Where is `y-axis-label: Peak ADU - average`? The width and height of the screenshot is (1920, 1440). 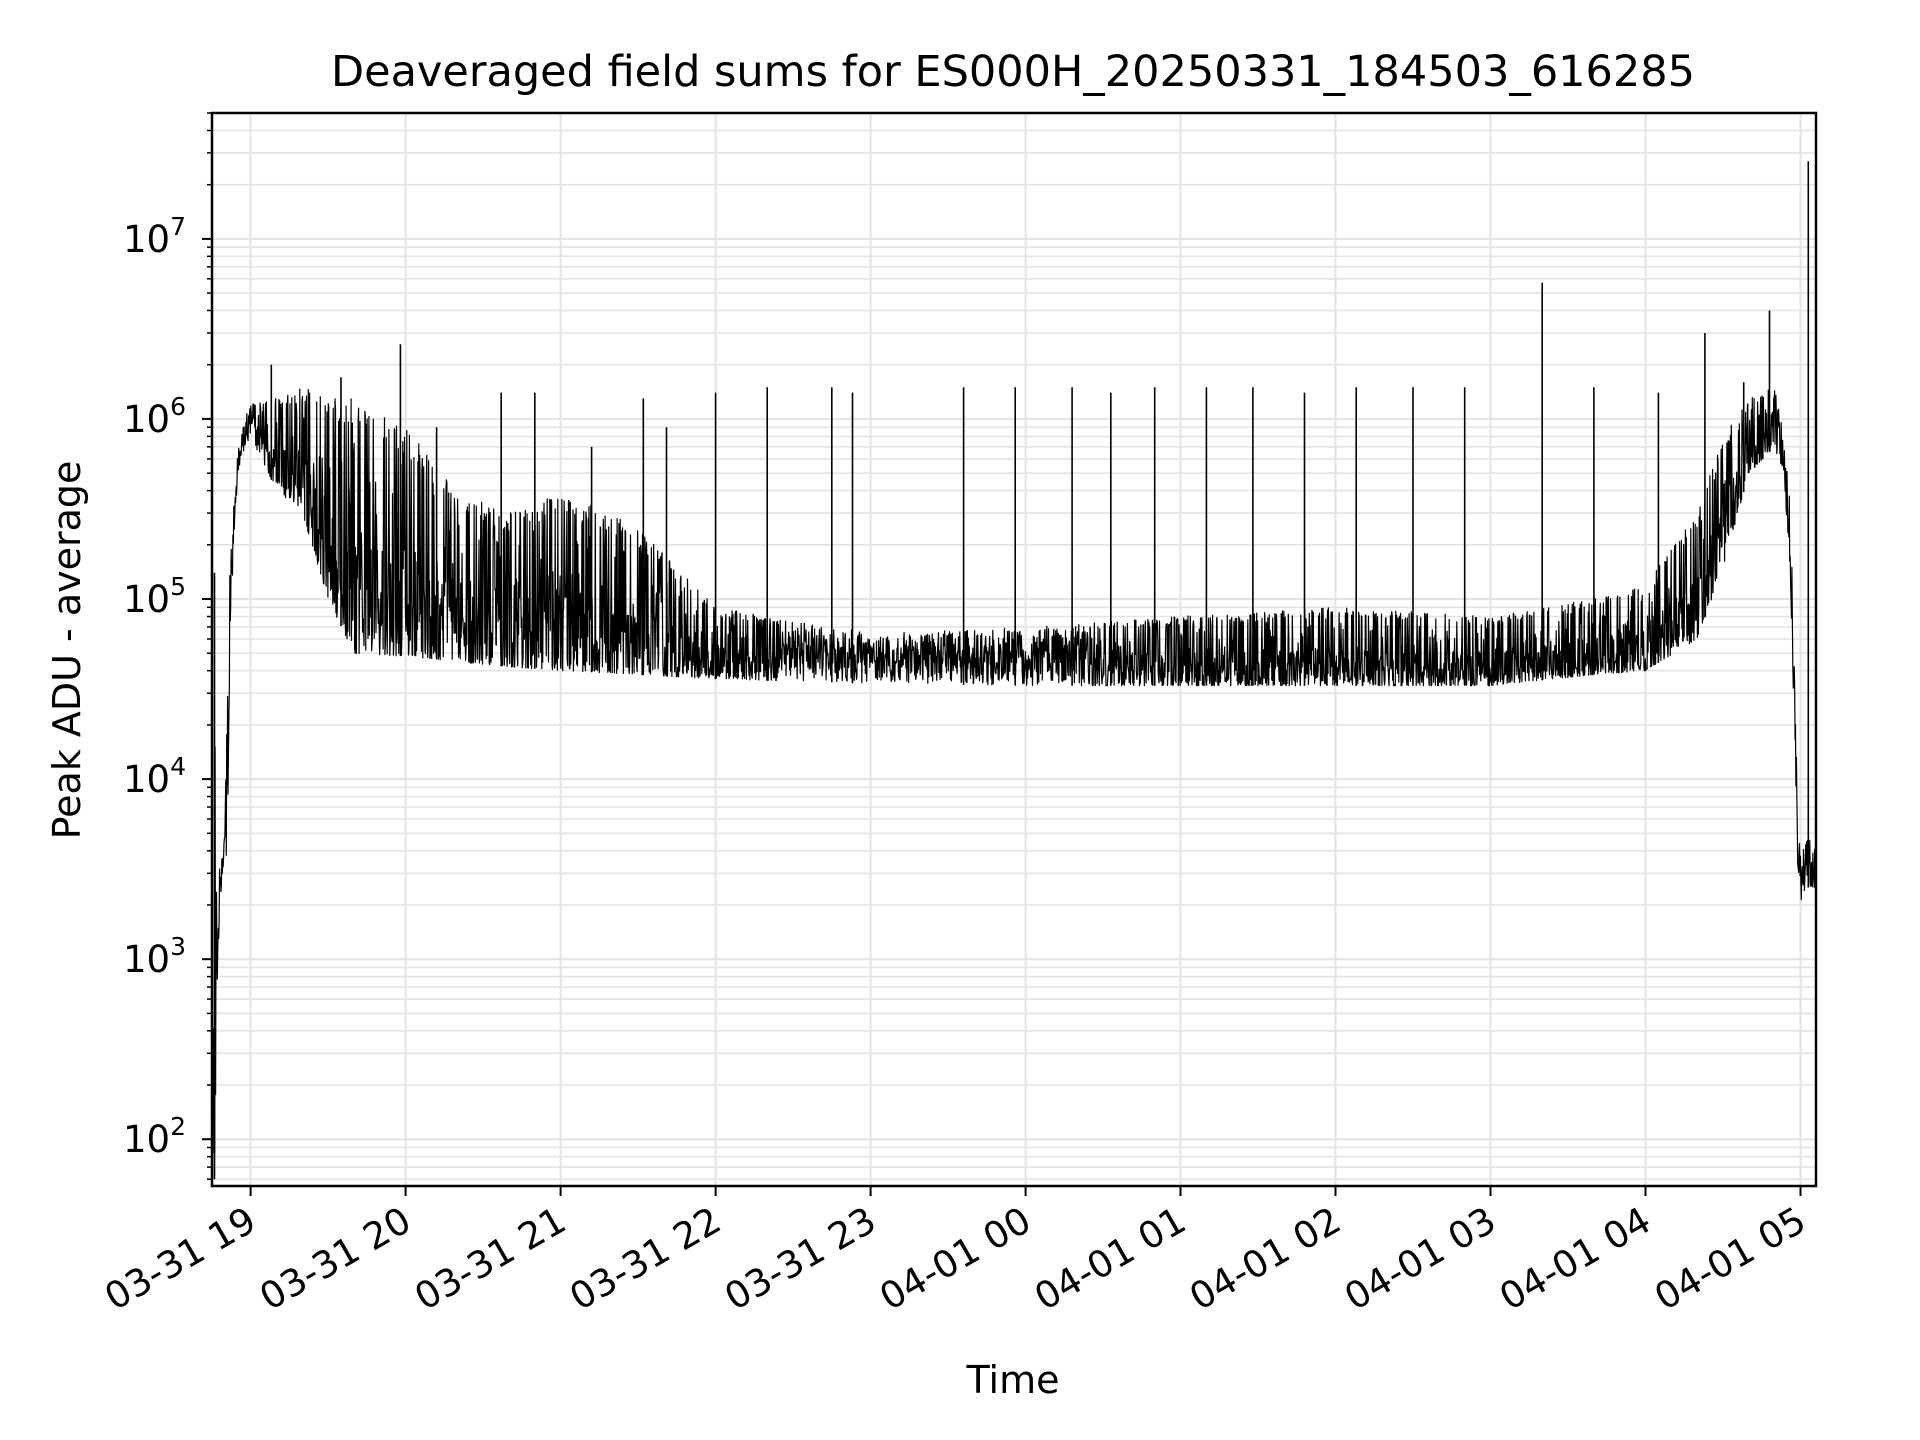 y-axis-label: Peak ADU - average is located at coordinates (67, 650).